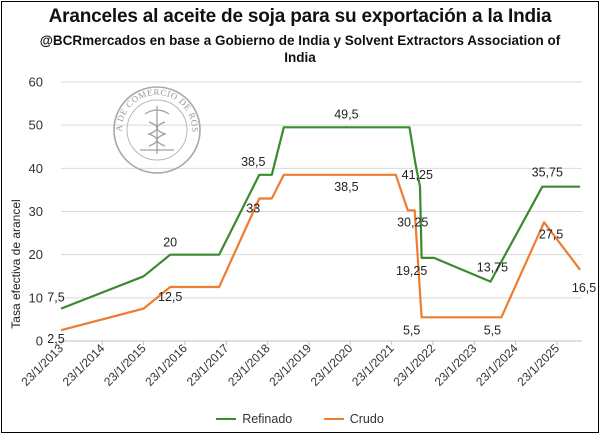  I want to click on data-label-7: 38,5, so click(346, 187).